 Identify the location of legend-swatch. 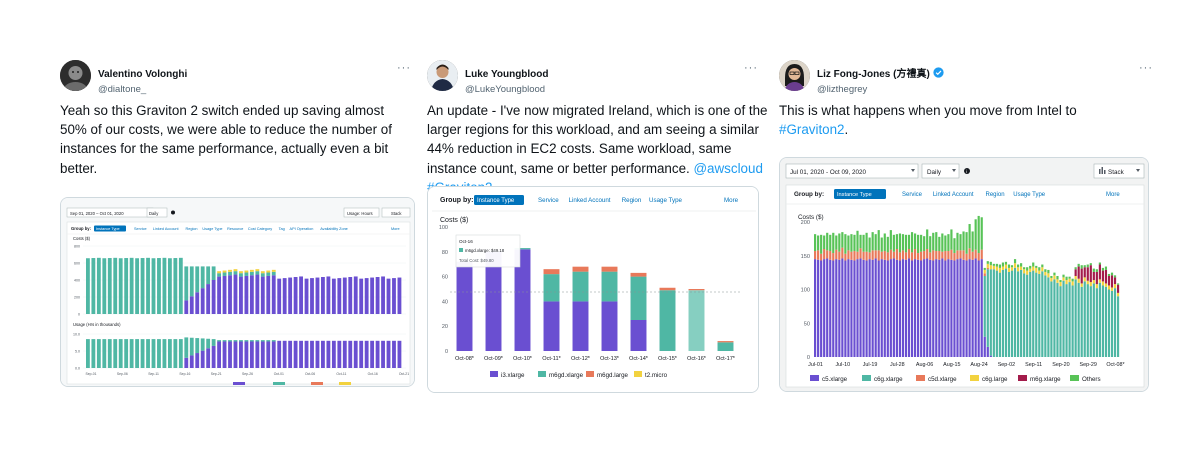
(920, 378).